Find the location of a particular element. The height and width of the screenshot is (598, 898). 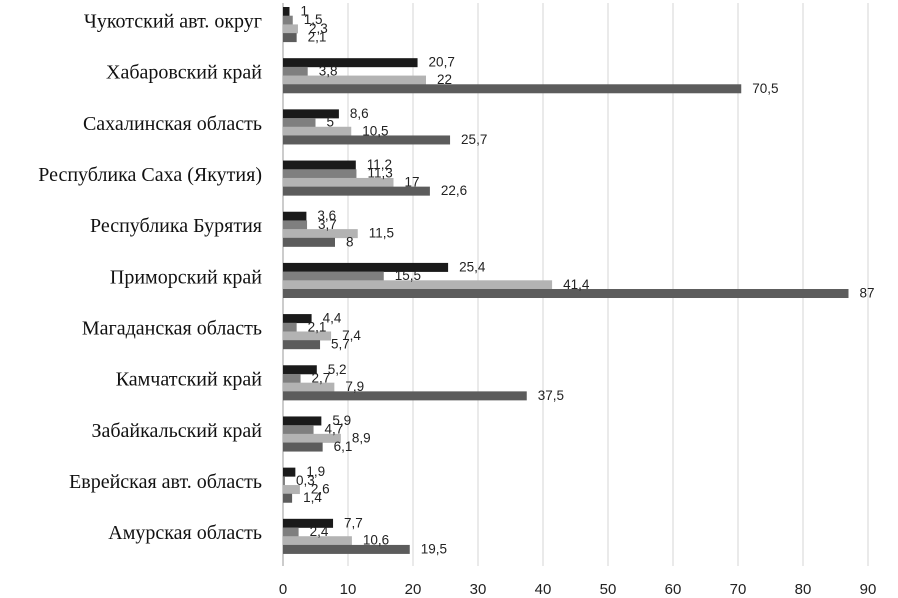

data-label: 10,5 is located at coordinates (375, 130).